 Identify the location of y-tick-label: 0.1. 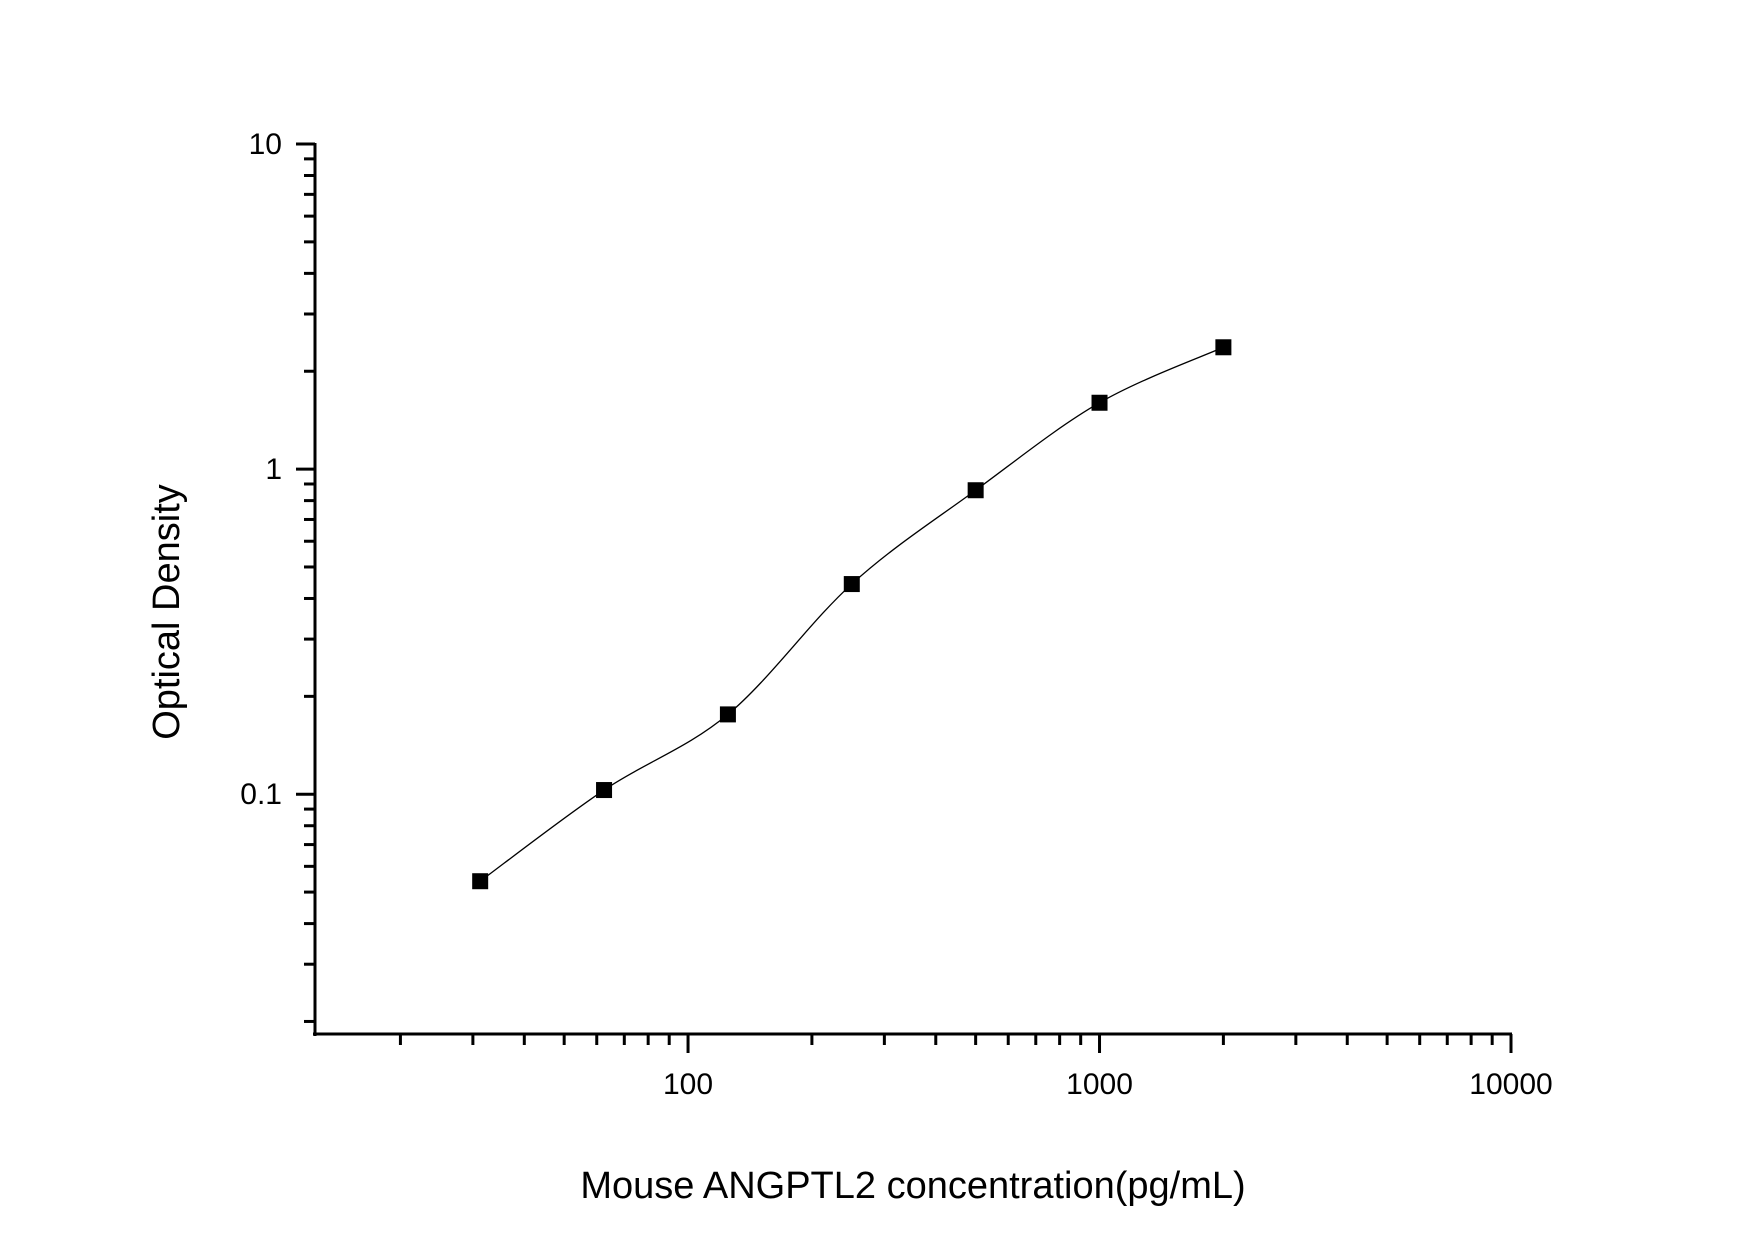
(261, 794).